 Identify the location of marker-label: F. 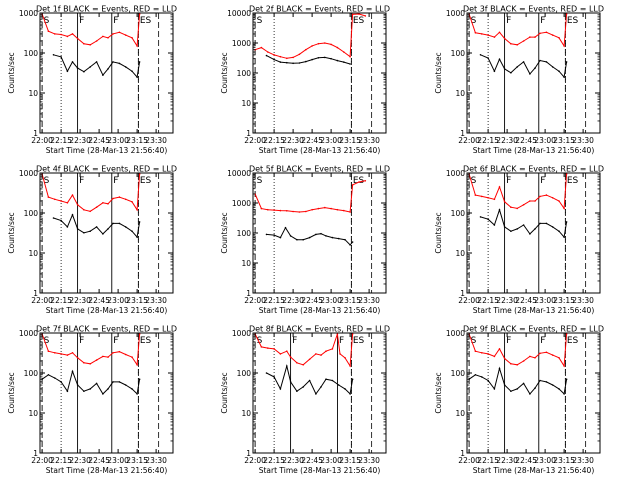
(542, 21).